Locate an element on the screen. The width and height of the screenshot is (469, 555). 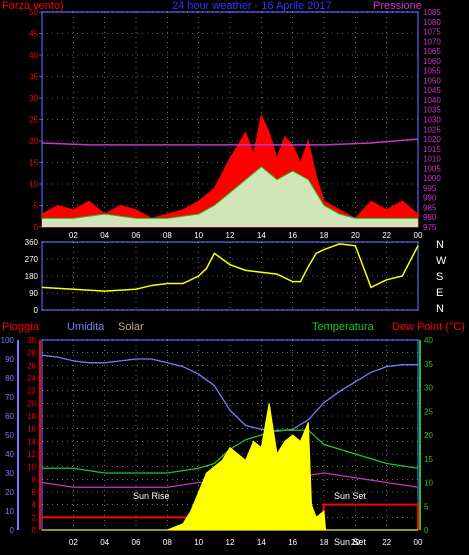
humidity-tick-label: 80 is located at coordinates (9, 378).